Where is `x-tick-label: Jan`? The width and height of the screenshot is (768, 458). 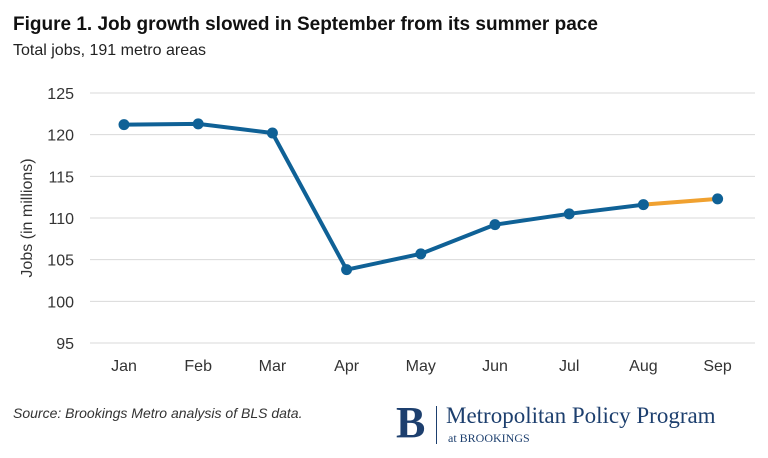 x-tick-label: Jan is located at coordinates (124, 366).